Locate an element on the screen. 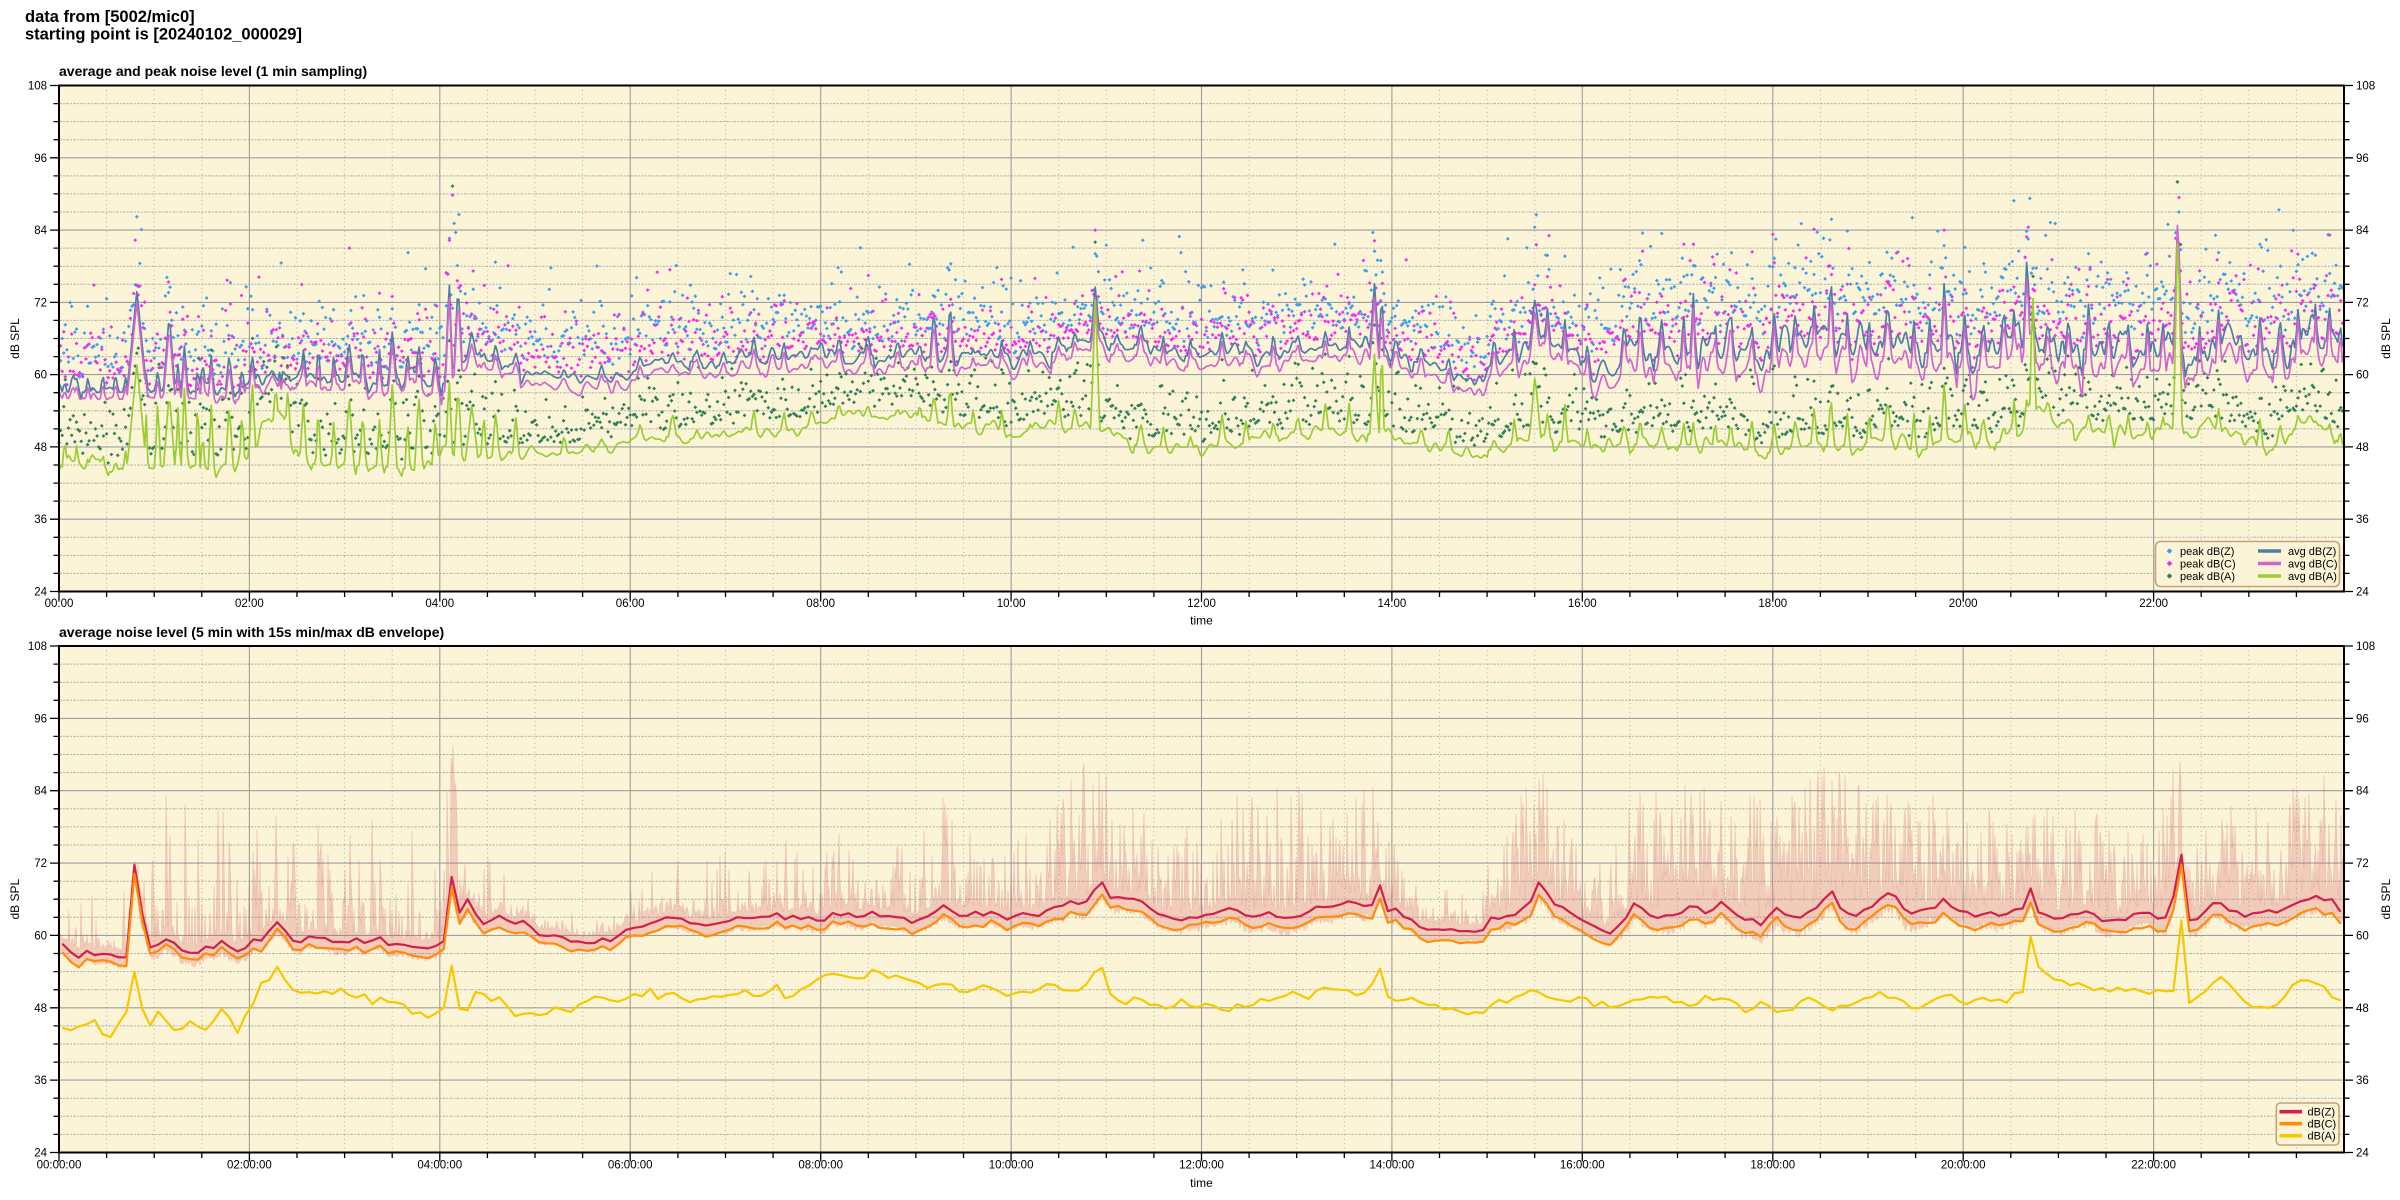 The image size is (2400, 1200). svg-text: 02:00:00 is located at coordinates (249, 1166).